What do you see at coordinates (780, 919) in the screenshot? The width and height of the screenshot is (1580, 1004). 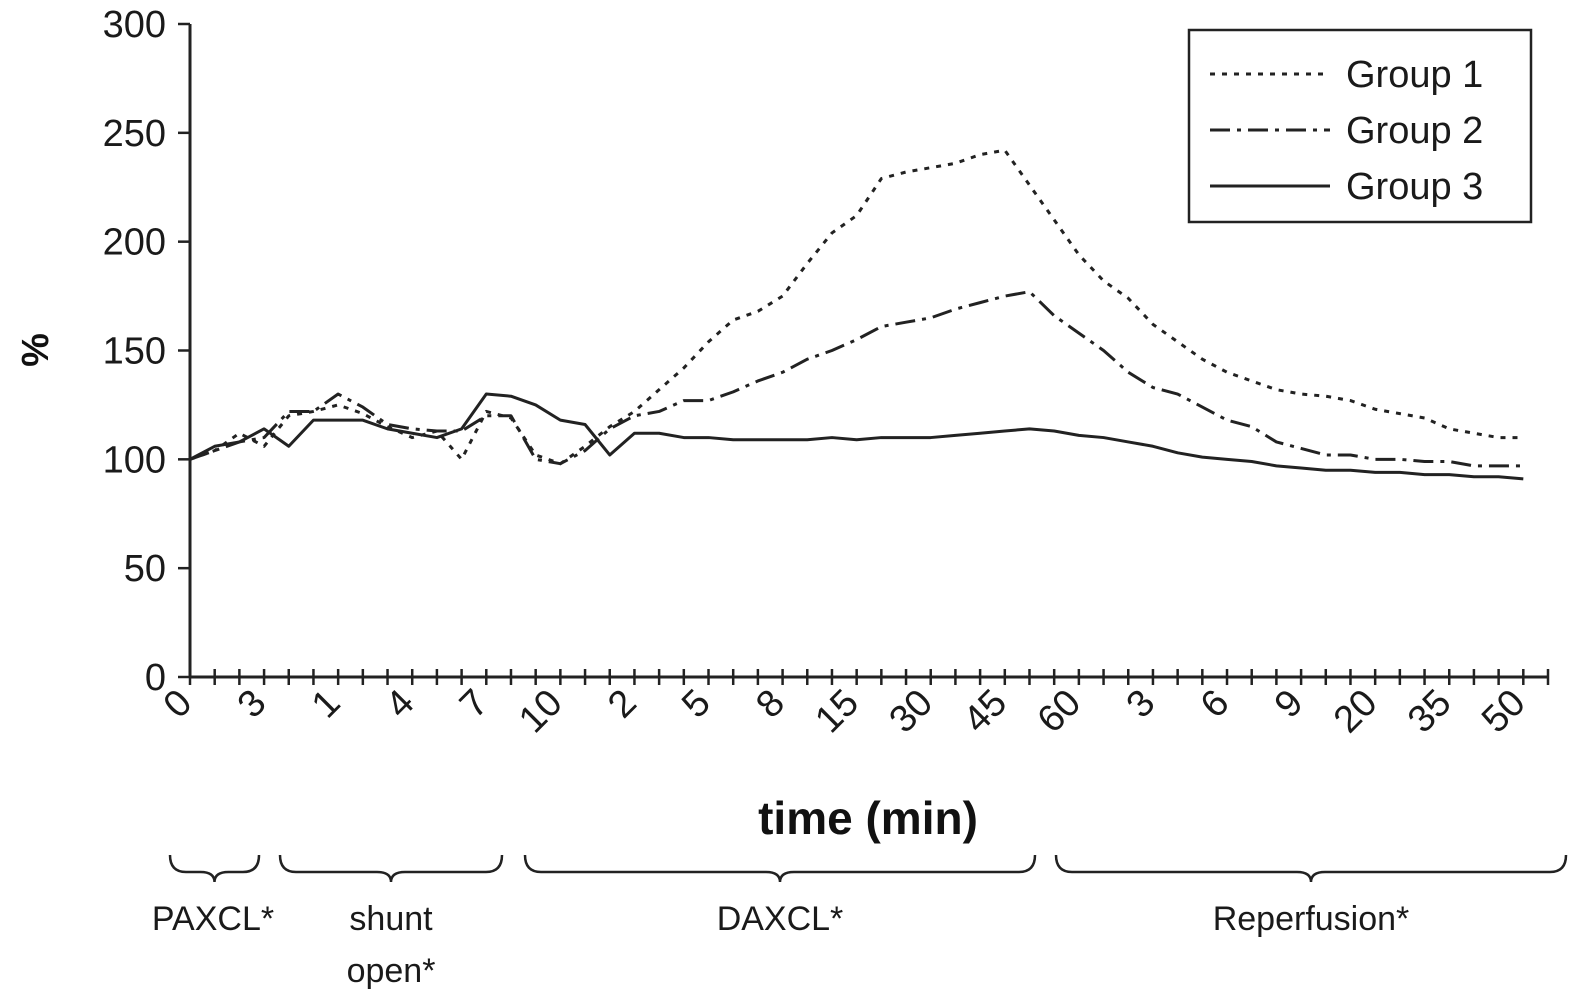 I see `phase-label: DAXCL*` at bounding box center [780, 919].